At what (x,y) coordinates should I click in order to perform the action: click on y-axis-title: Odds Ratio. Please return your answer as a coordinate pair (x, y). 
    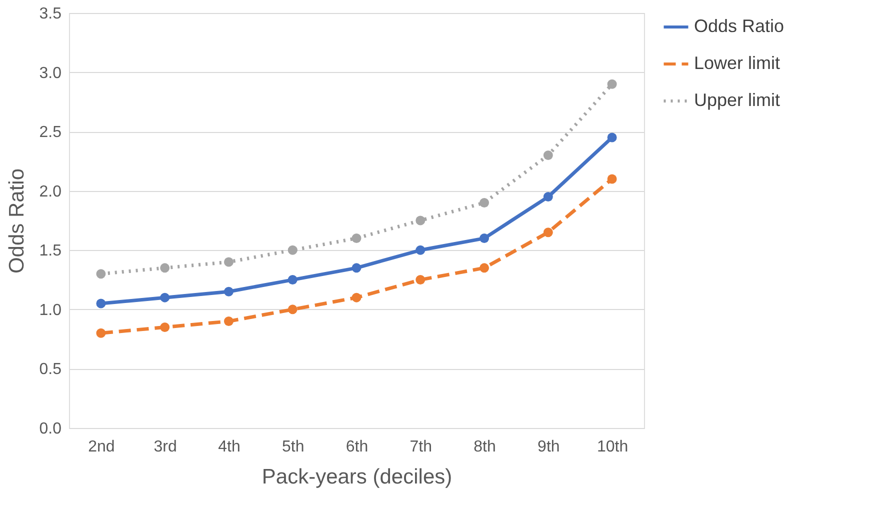
    Looking at the image, I should click on (16, 221).